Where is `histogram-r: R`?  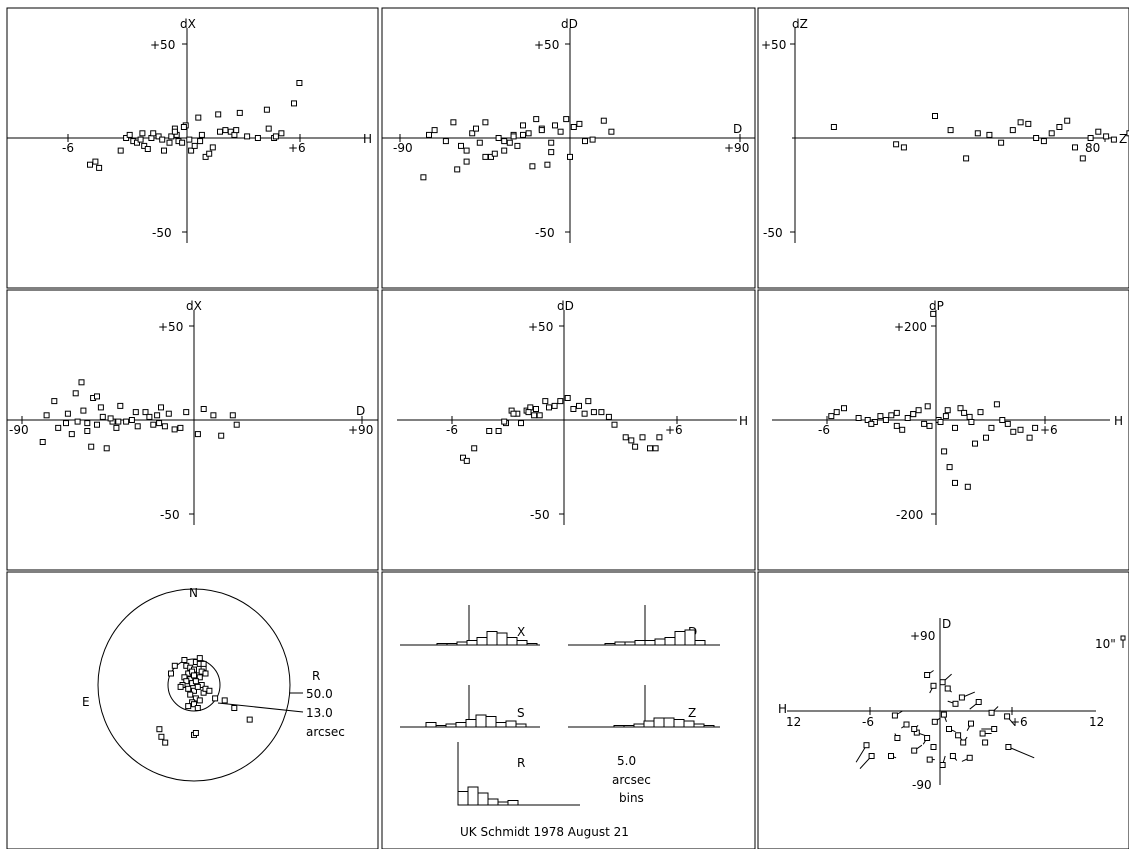
histogram-r: R is located at coordinates (518, 774).